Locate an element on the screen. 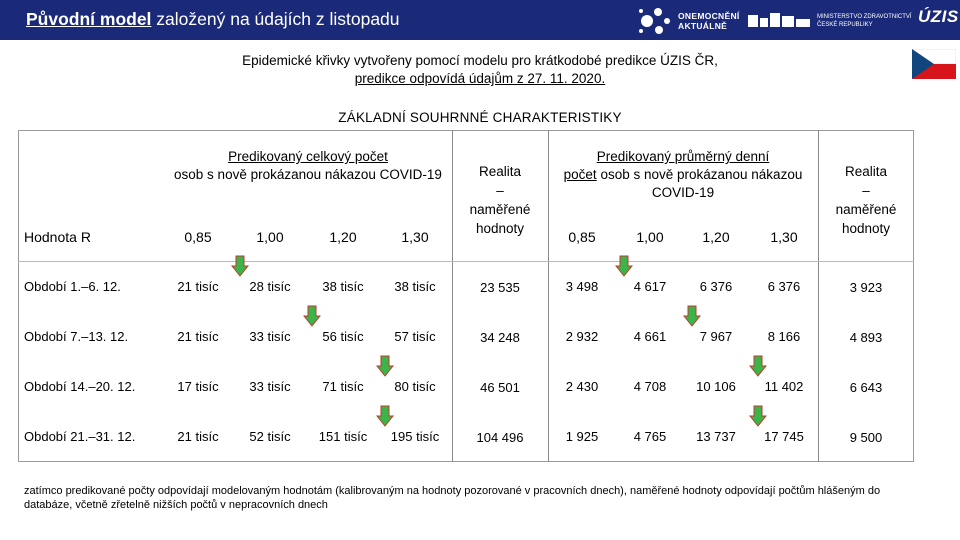 The width and height of the screenshot is (960, 540). ministry-line1: MINISTERSTVO ZDRAVOTNICTVÍ is located at coordinates (864, 17).